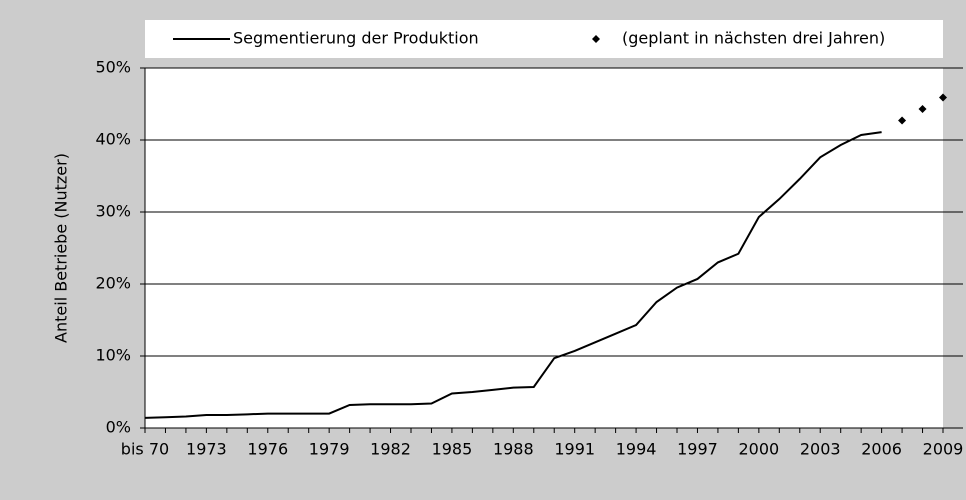 This screenshot has width=966, height=500. Describe the element at coordinates (596, 39) in the screenshot. I see `legend-swatch` at that location.